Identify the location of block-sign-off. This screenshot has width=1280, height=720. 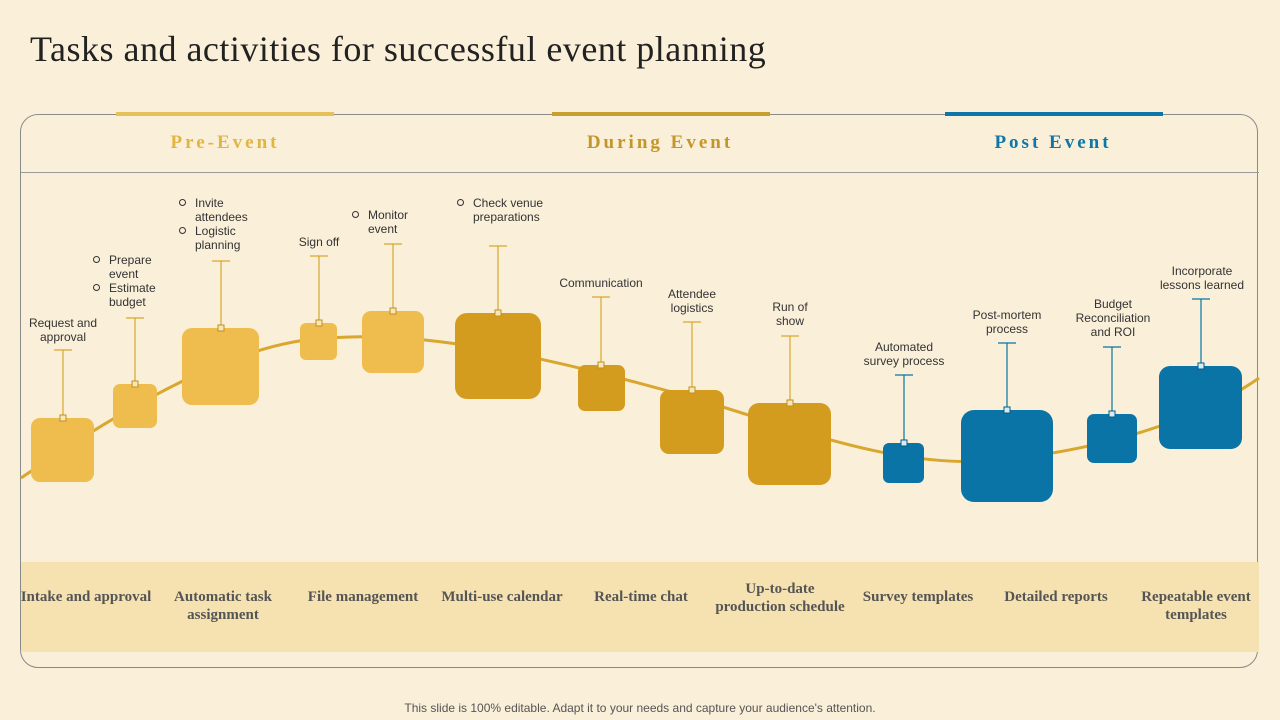
(318, 341).